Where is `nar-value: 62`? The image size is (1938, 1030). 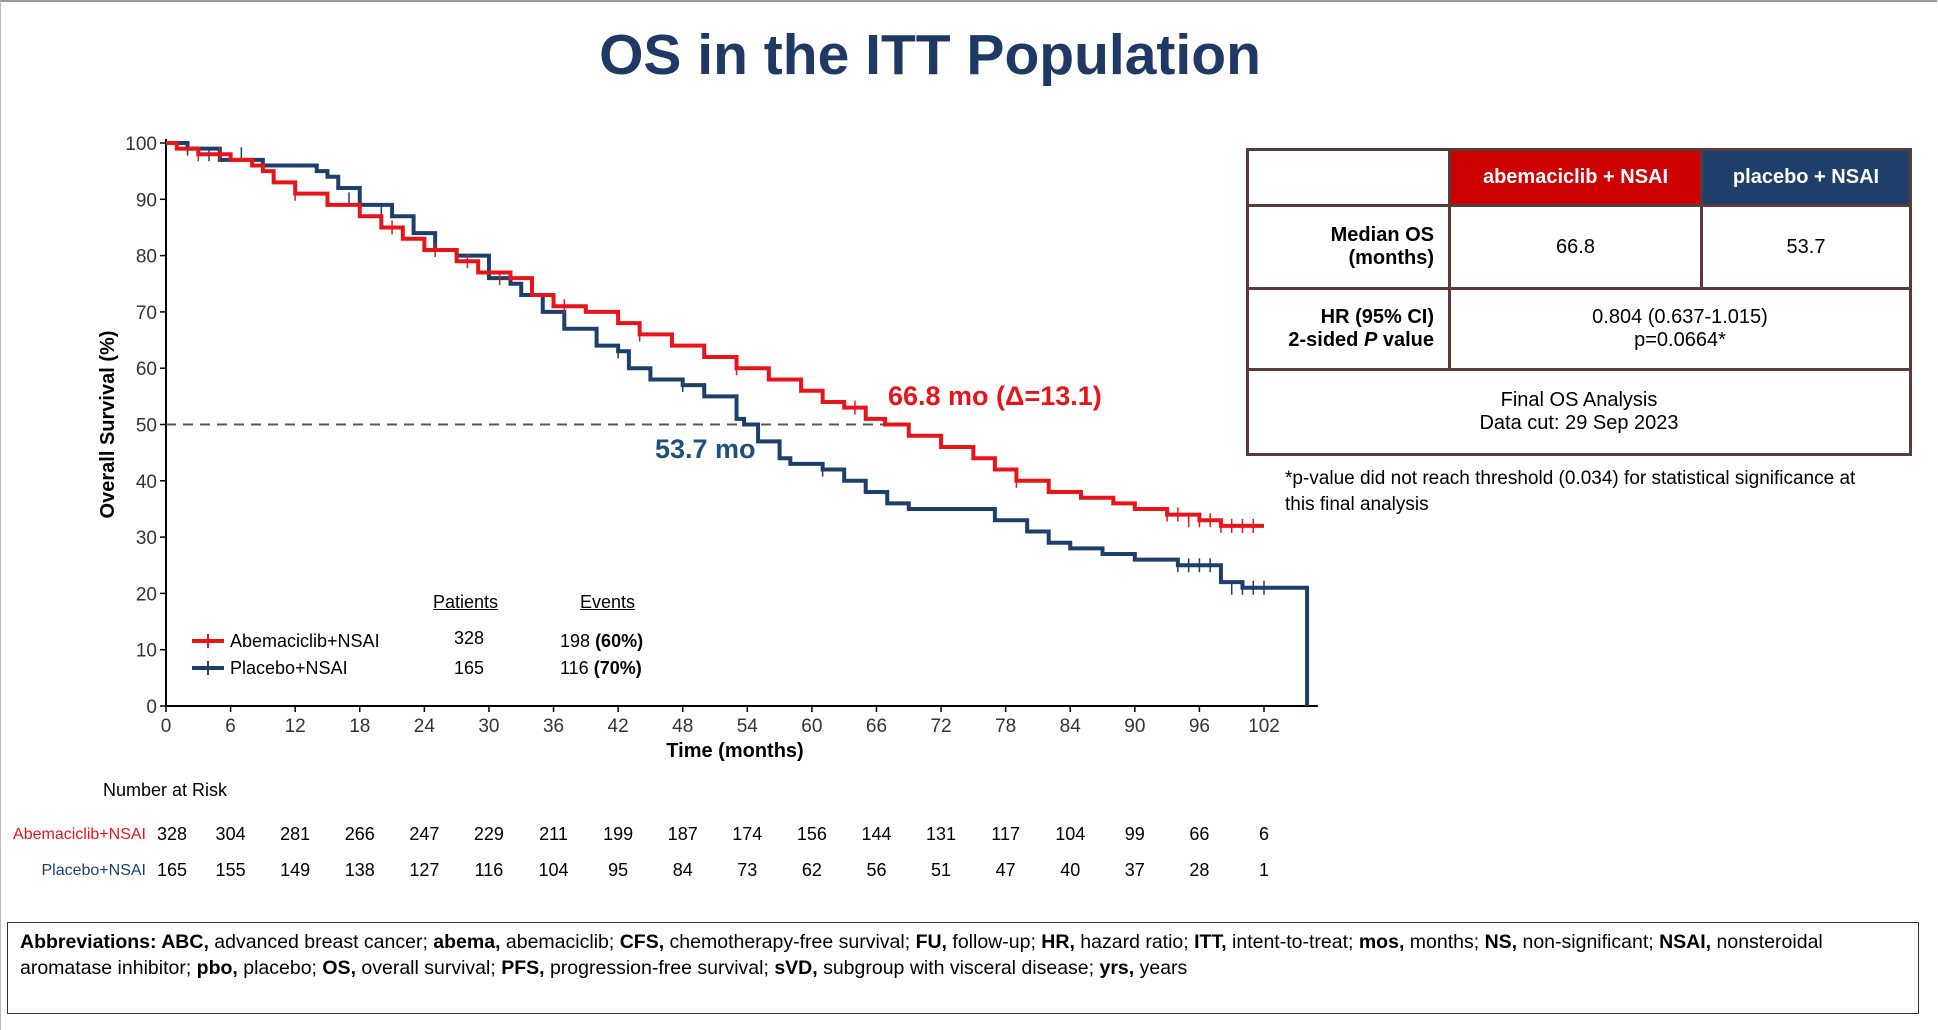 nar-value: 62 is located at coordinates (811, 870).